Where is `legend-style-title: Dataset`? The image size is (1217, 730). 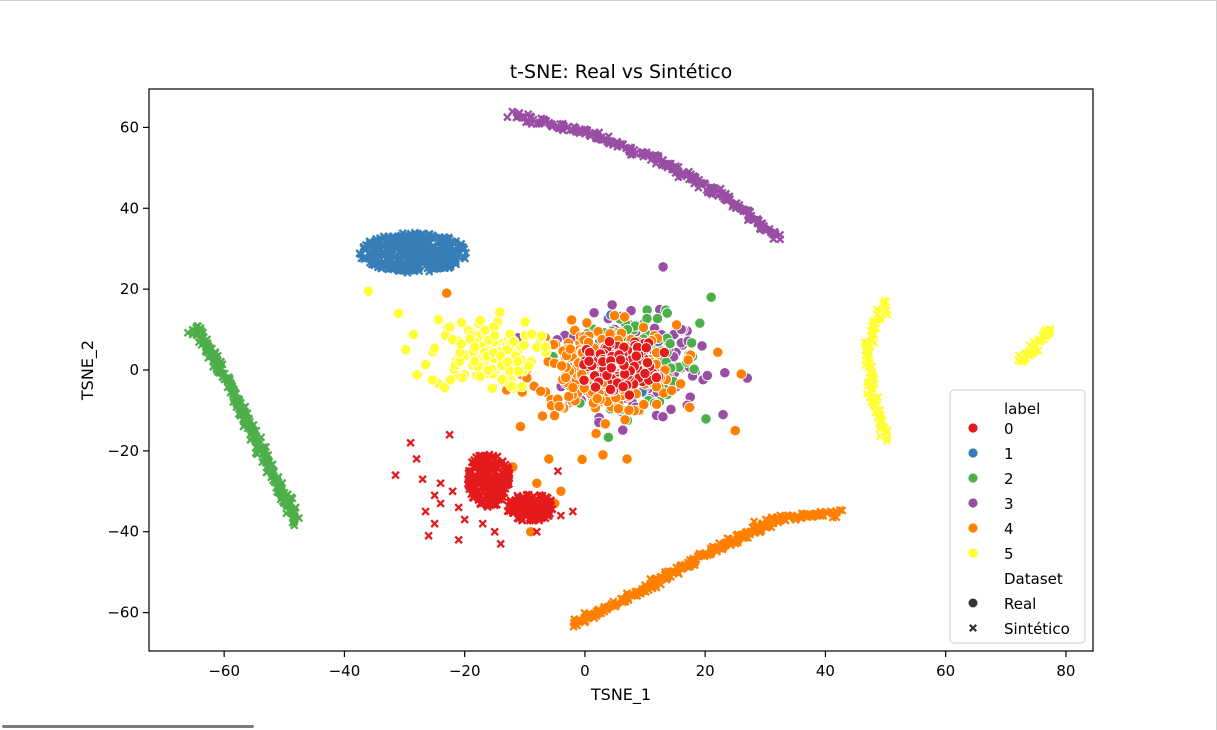 legend-style-title: Dataset is located at coordinates (1033, 579).